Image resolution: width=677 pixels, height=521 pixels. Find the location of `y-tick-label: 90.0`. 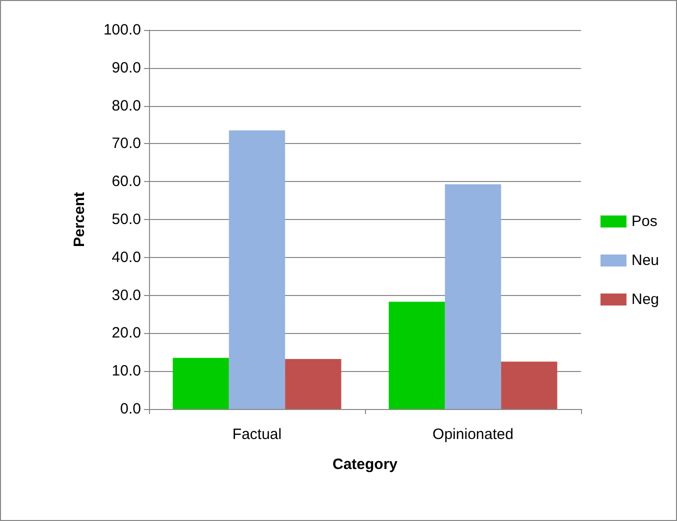

y-tick-label: 90.0 is located at coordinates (126, 67).